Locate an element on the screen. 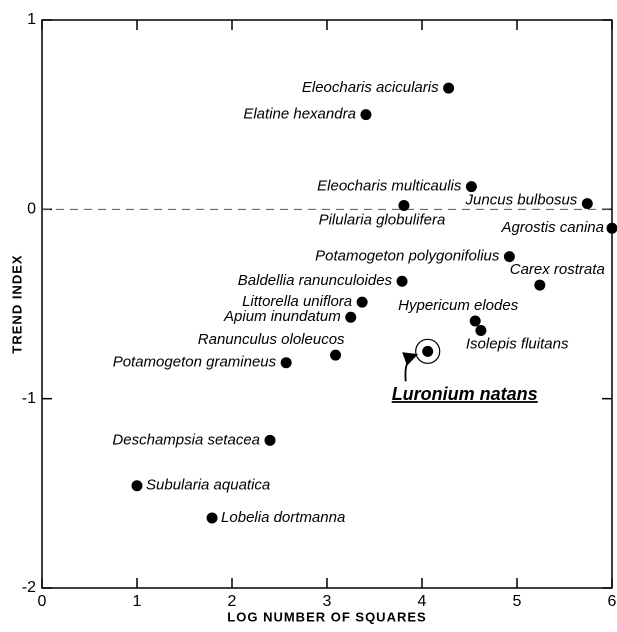 The image size is (617, 632). x-tick-label: 1 is located at coordinates (137, 601).